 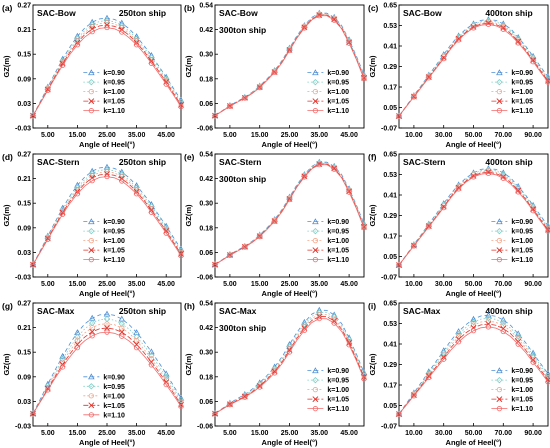 I want to click on x-tick-label: 10.00, so click(x=414, y=284).